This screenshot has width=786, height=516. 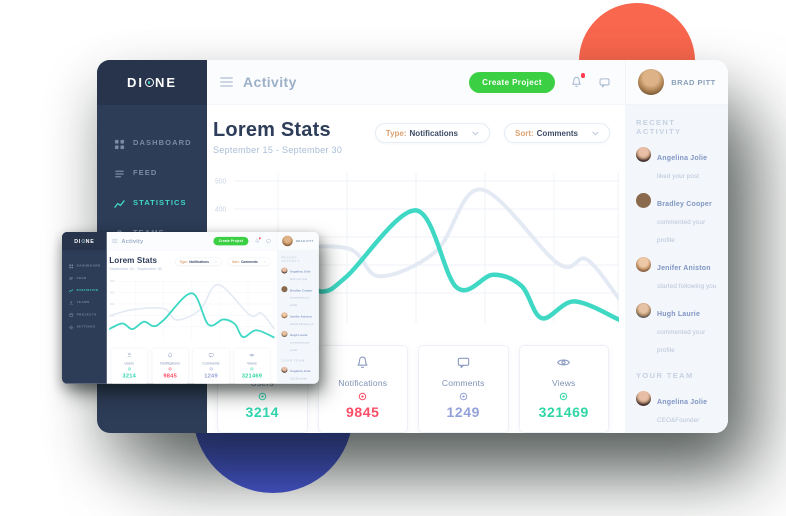 I want to click on stat-value: 1249, so click(x=463, y=412).